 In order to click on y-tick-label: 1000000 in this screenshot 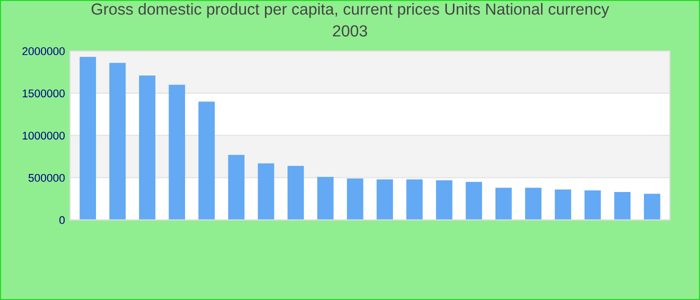, I will do `click(43, 136)`.